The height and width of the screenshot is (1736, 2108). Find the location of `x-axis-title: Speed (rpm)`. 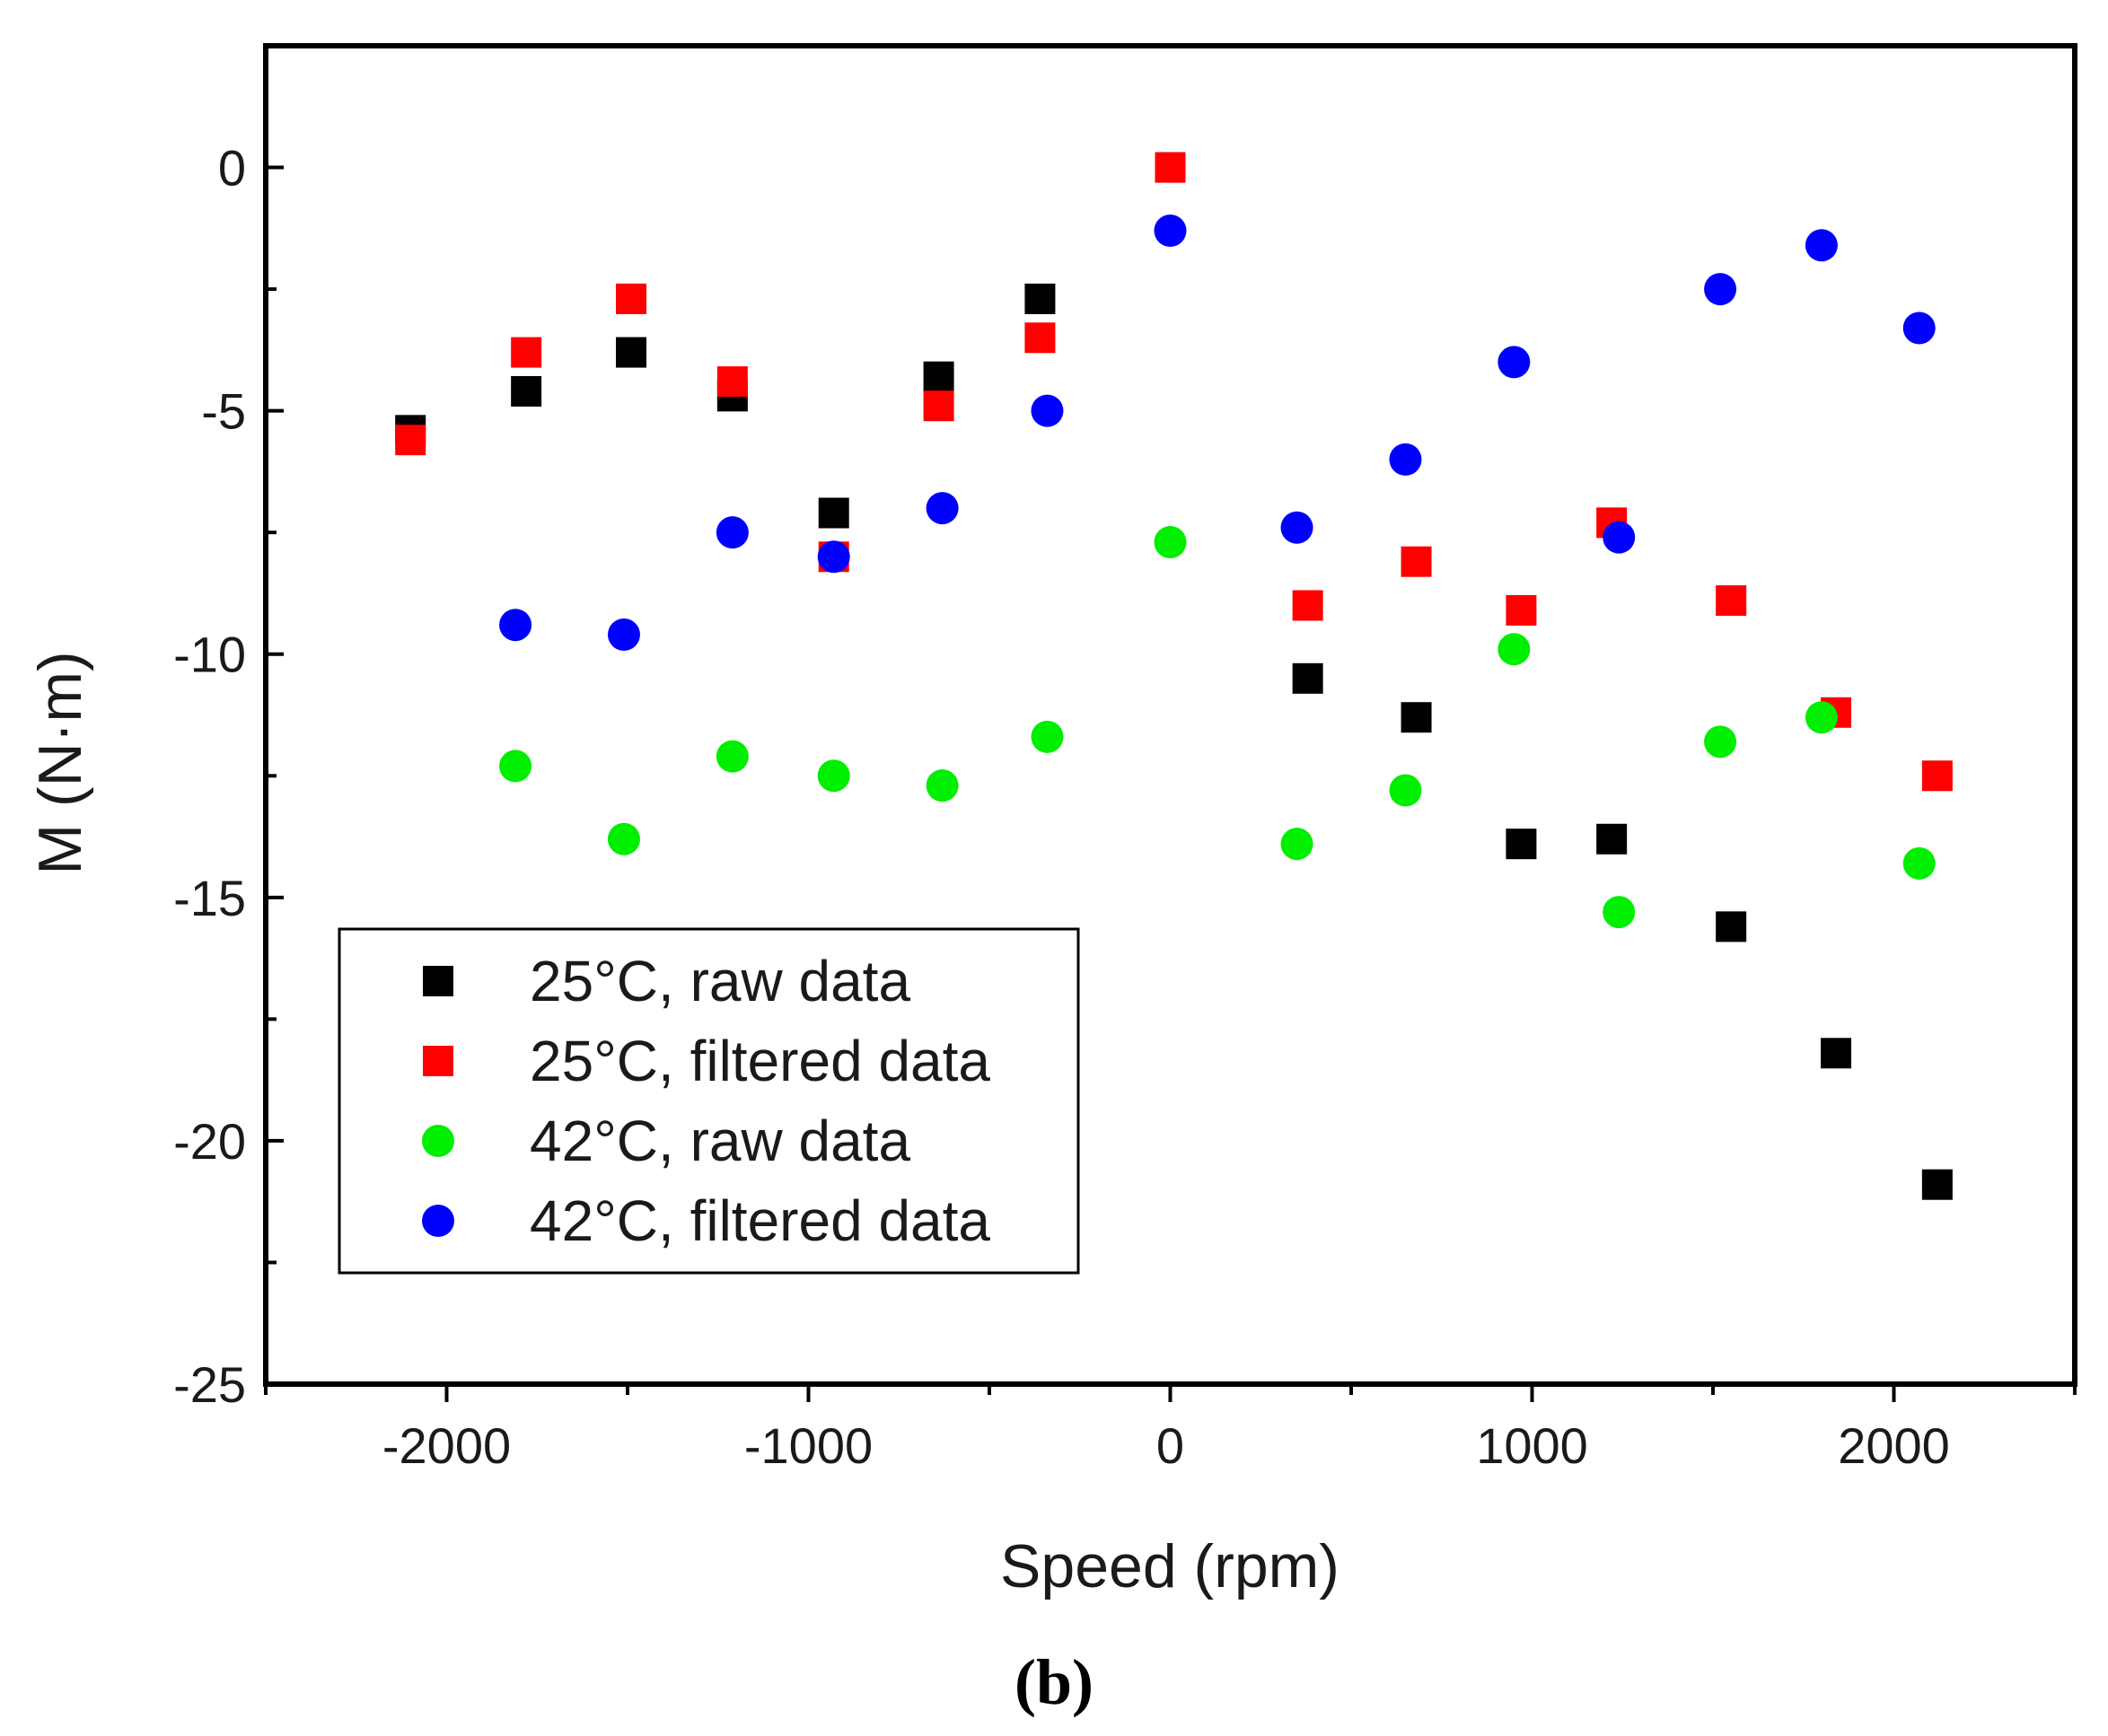

x-axis-title: Speed (rpm) is located at coordinates (1169, 1566).